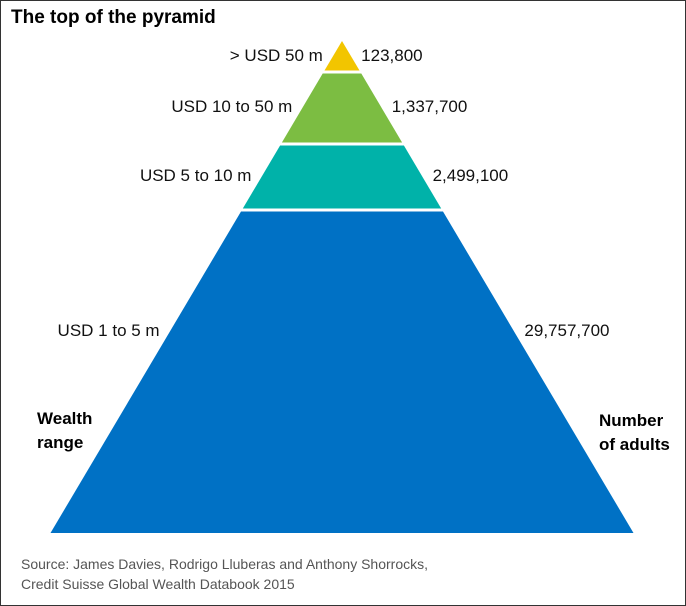  Describe the element at coordinates (634, 444) in the screenshot. I see `number-of-adults-line-2: of adults` at that location.